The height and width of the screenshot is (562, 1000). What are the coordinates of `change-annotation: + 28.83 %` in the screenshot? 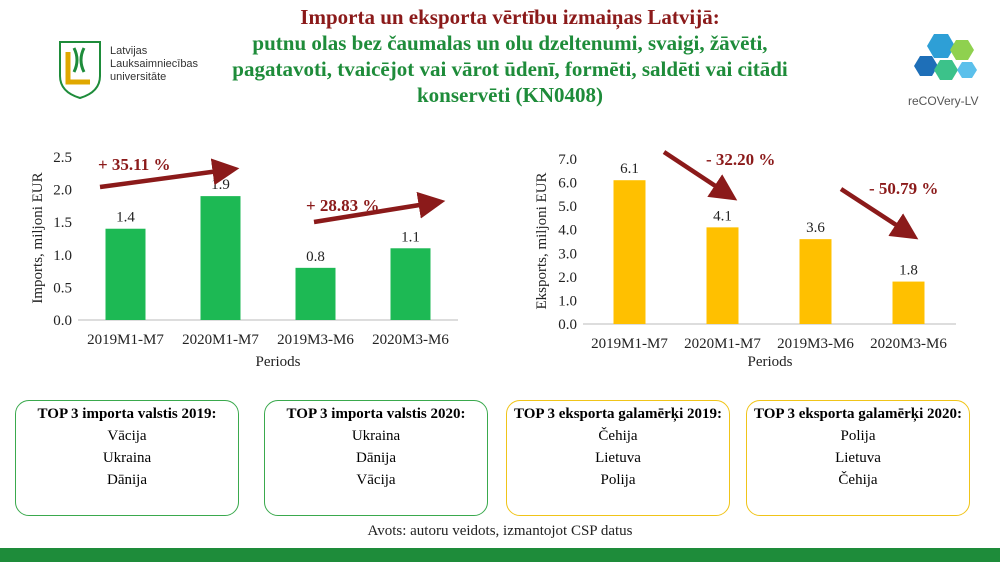 It's located at (342, 205).